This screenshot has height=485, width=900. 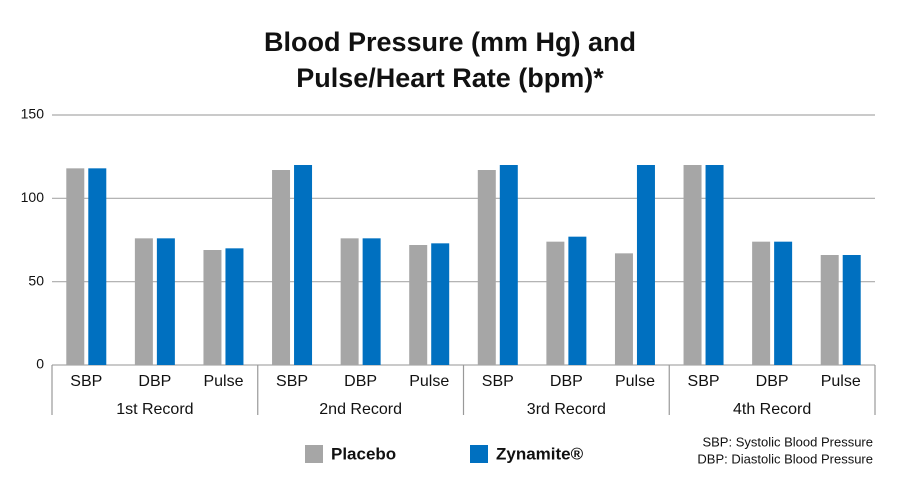 I want to click on note: DBP: Diastolic Blood Pressure, so click(x=785, y=458).